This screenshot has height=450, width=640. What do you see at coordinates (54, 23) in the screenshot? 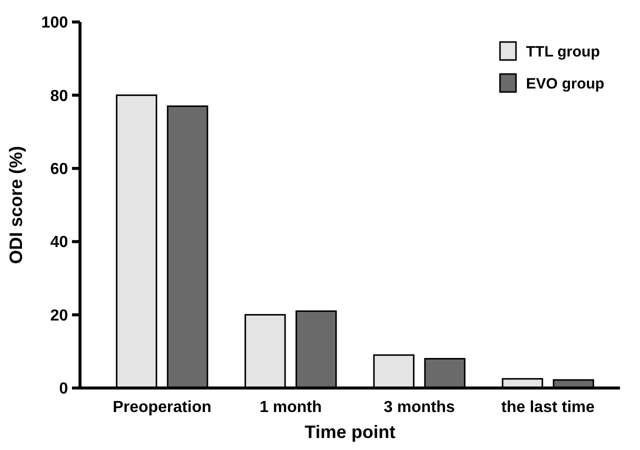
I see `y-tick-label: 100` at bounding box center [54, 23].